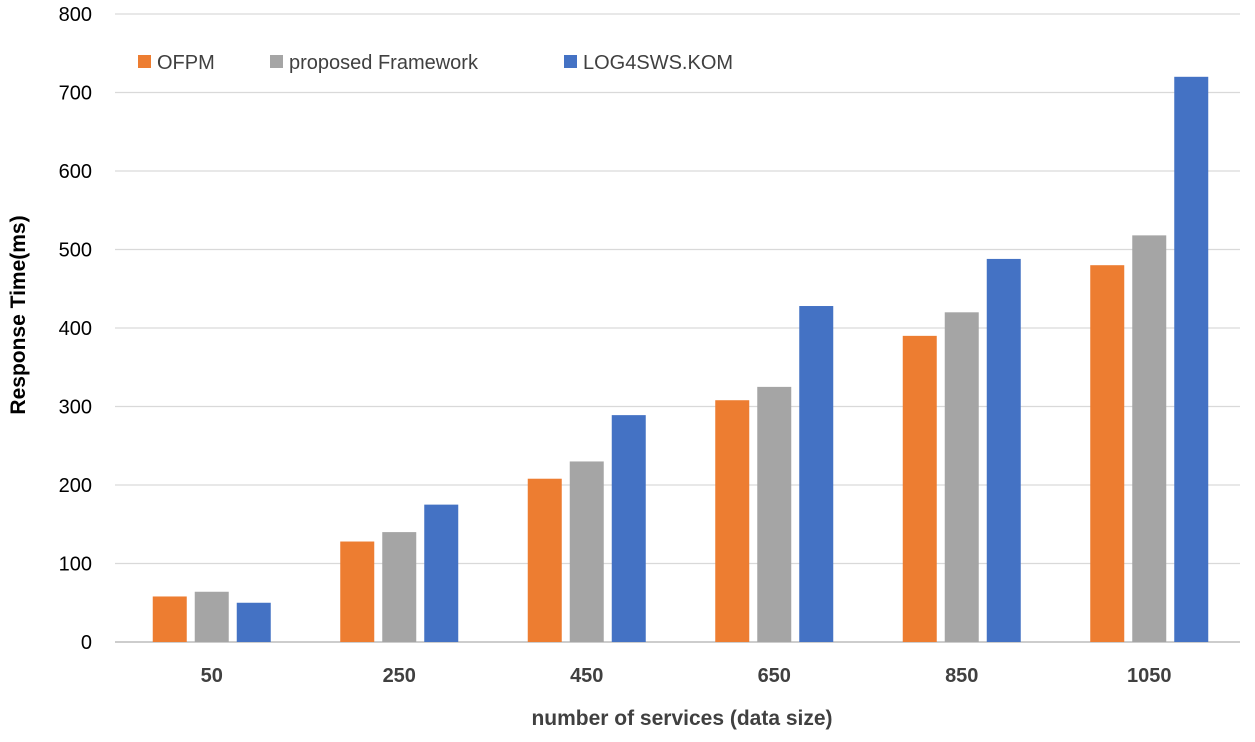 This screenshot has height=742, width=1255. Describe the element at coordinates (686, 676) in the screenshot. I see `x-axis-ticks: 50 250 450 650 850 1050` at that location.